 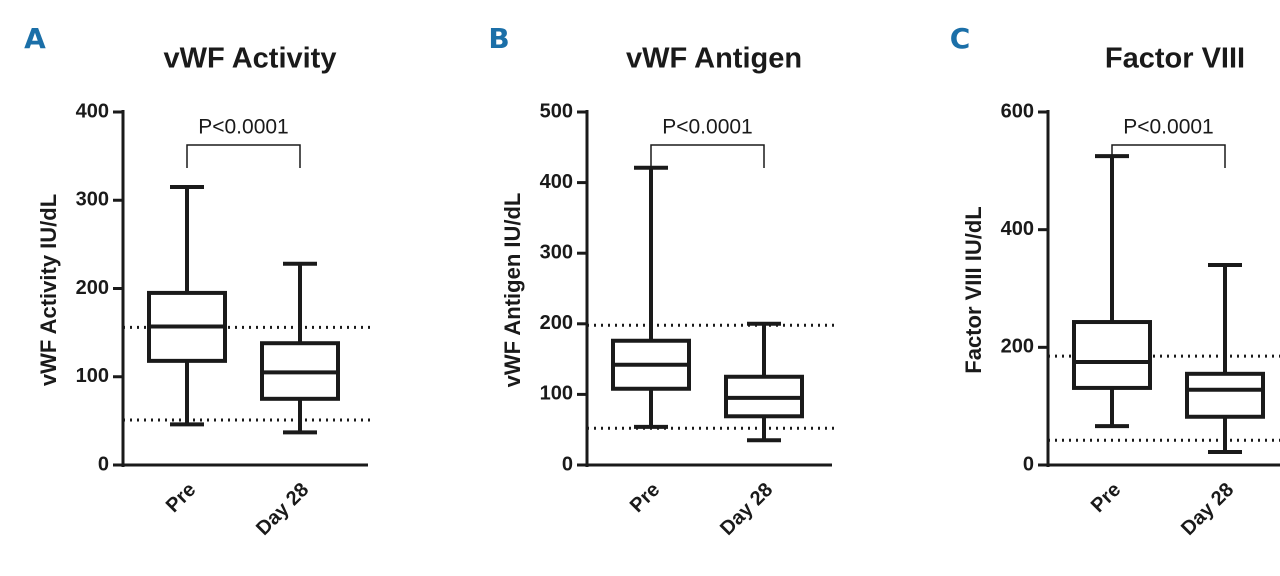 What do you see at coordinates (714, 59) in the screenshot?
I see `chart-title: vWF Antigen` at bounding box center [714, 59].